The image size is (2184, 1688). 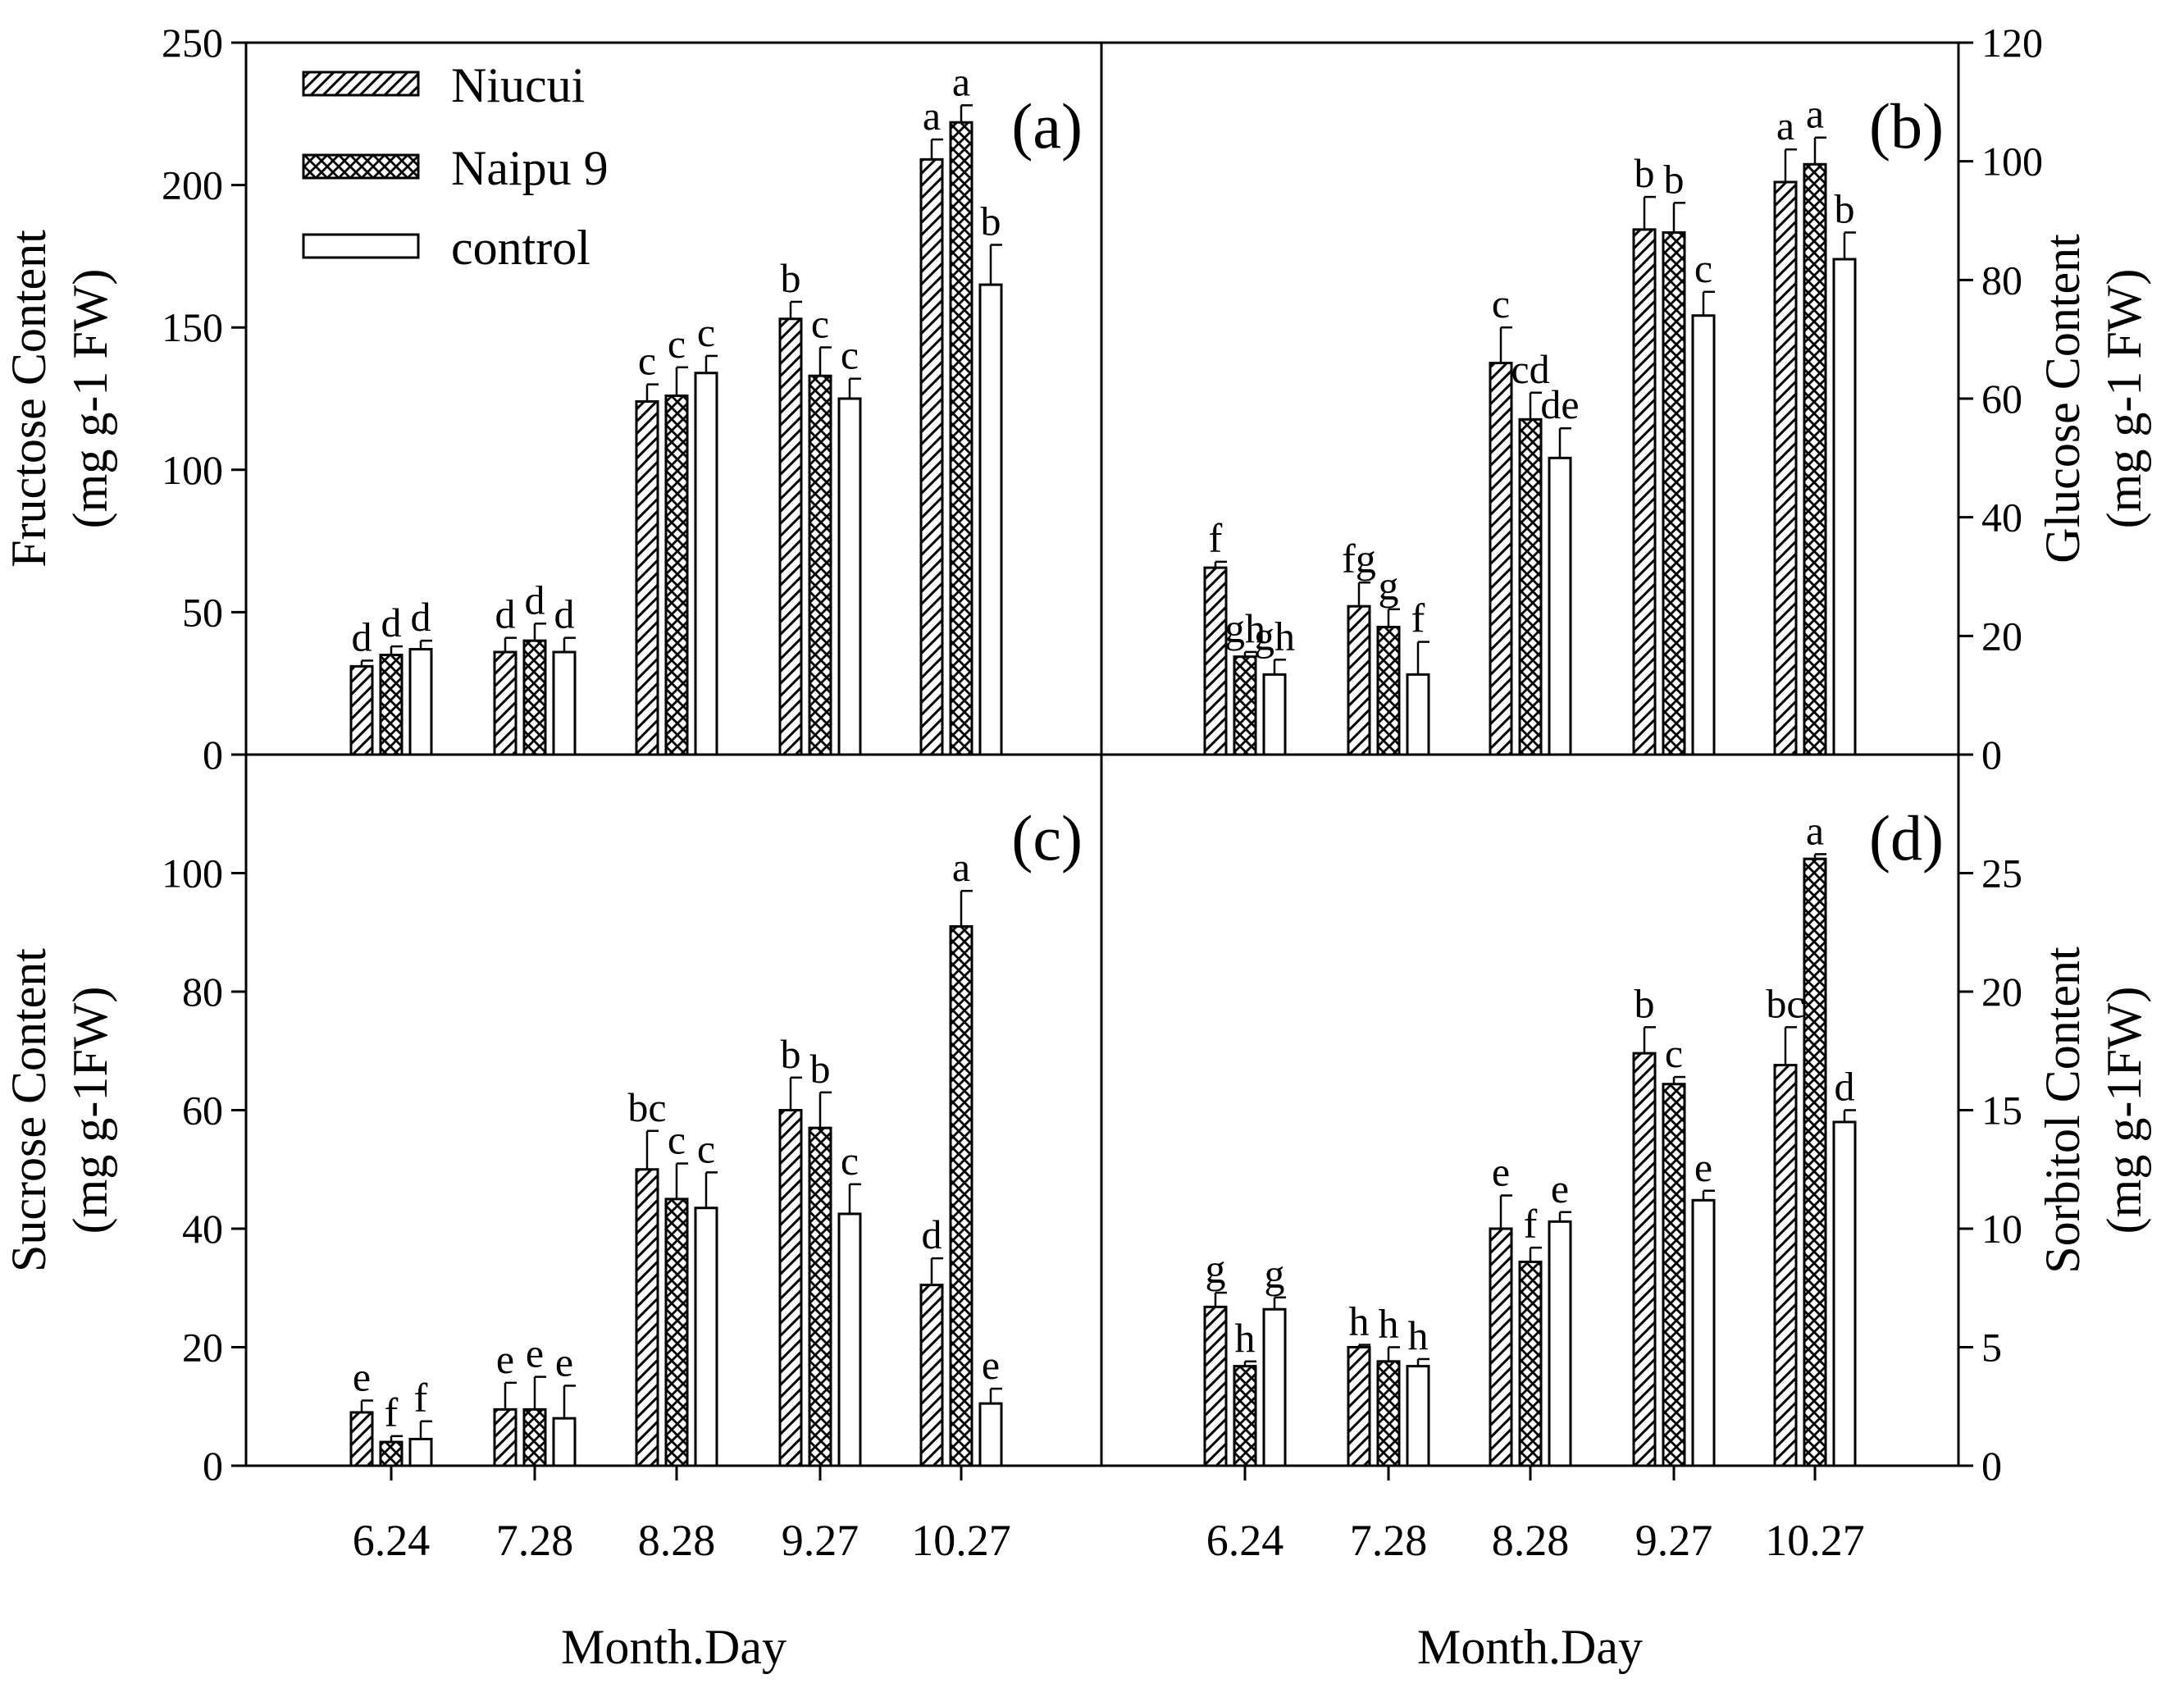 I want to click on significance-letter: bc, so click(x=1785, y=1003).